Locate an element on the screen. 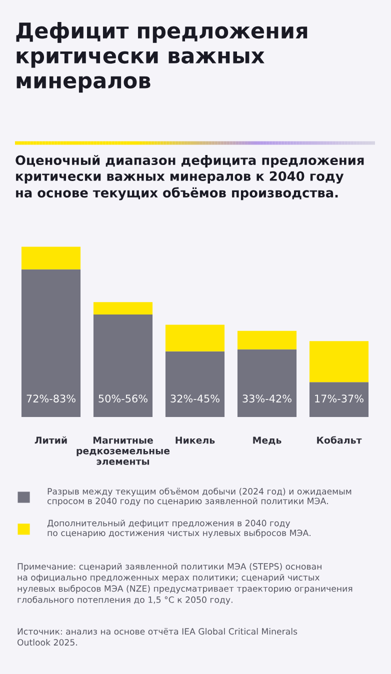 This screenshot has height=674, width=391. chart-title: Дефицит предложения критически важных минералов is located at coordinates (162, 57).